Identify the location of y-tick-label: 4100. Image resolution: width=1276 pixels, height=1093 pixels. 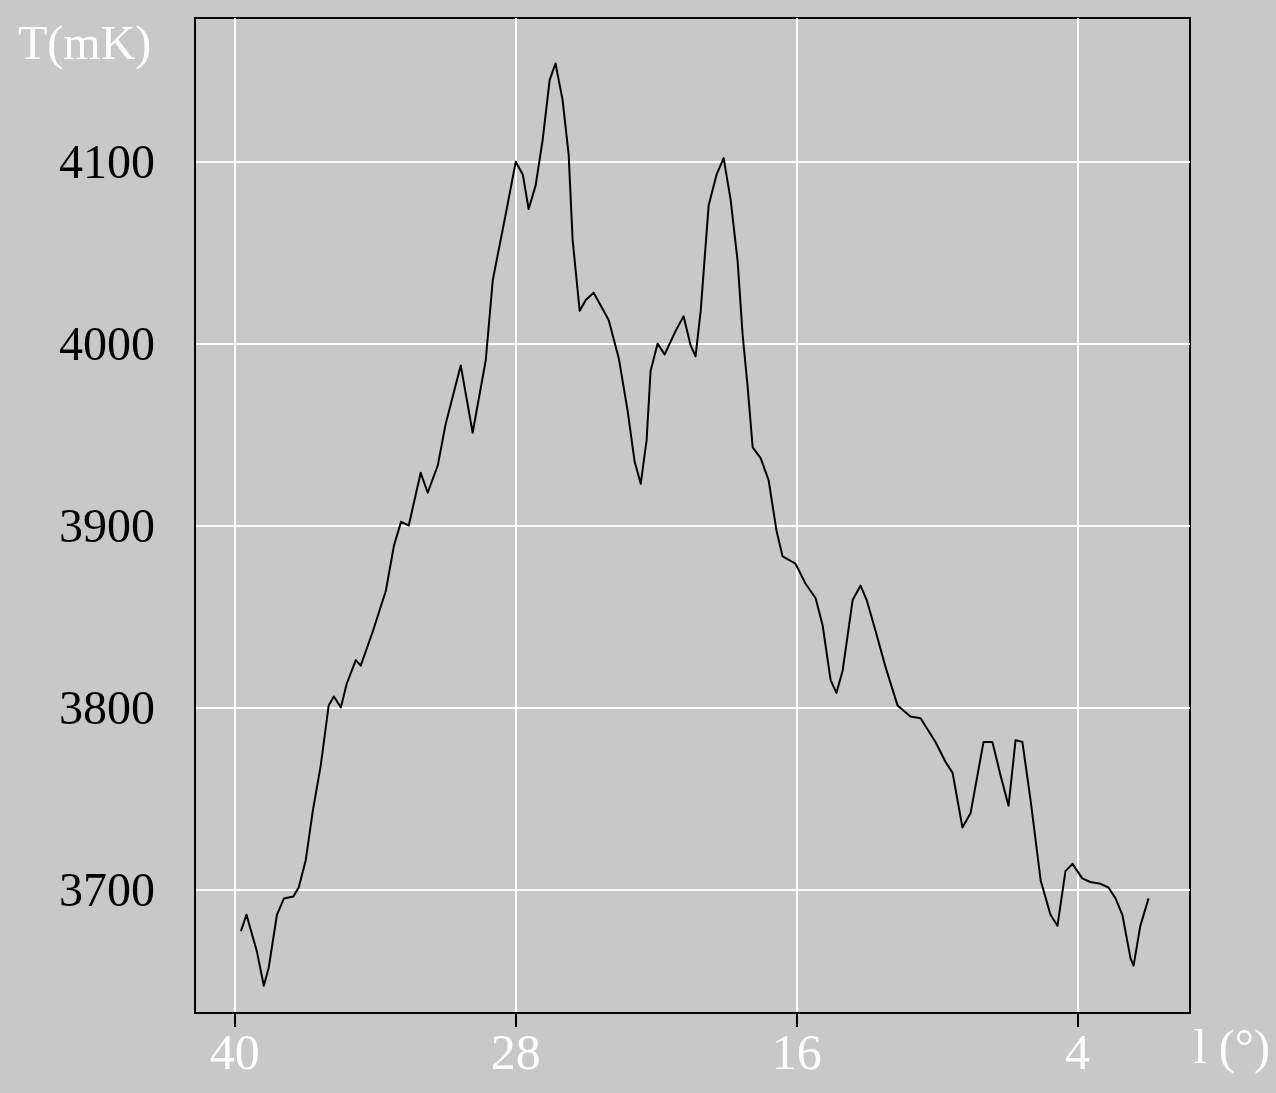
(107, 162).